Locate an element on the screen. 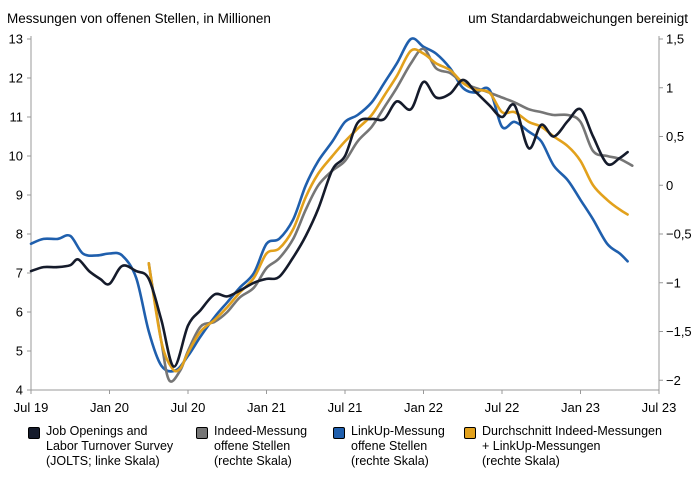  x-tick-label: Jan 20 is located at coordinates (109, 407).